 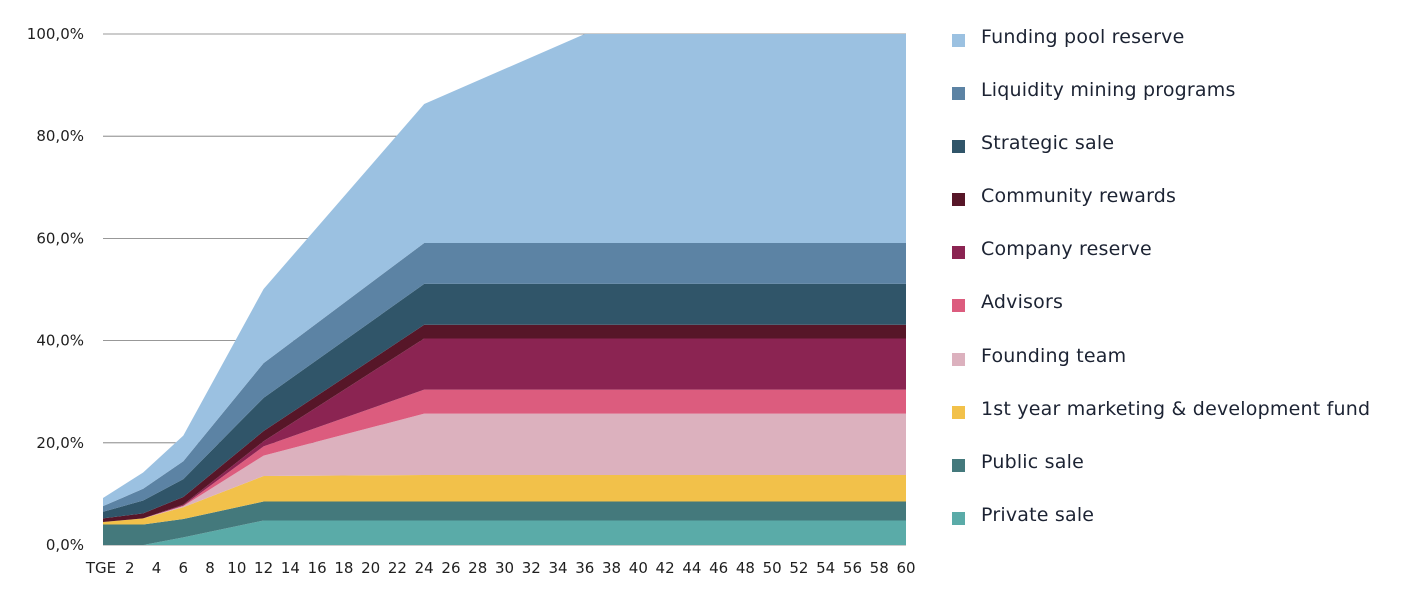 I want to click on legend-label: Founding team, so click(x=1054, y=355).